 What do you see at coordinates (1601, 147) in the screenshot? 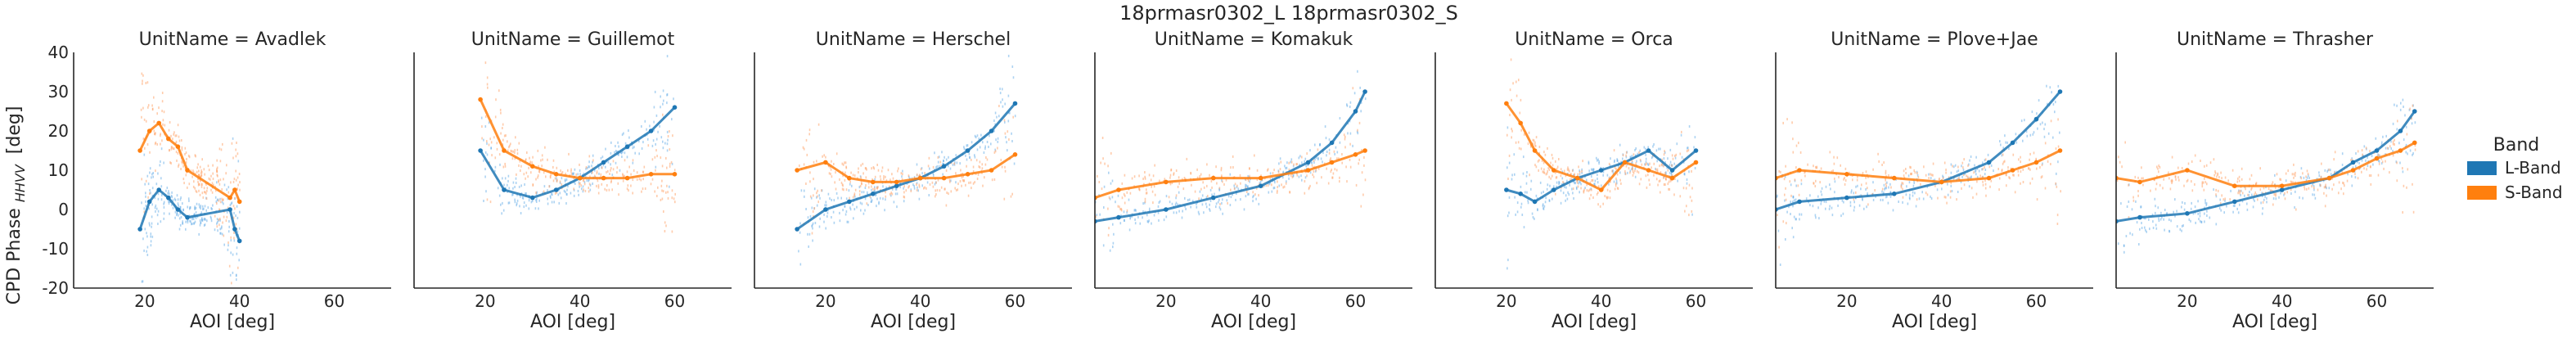
I see `s-band-trend` at bounding box center [1601, 147].